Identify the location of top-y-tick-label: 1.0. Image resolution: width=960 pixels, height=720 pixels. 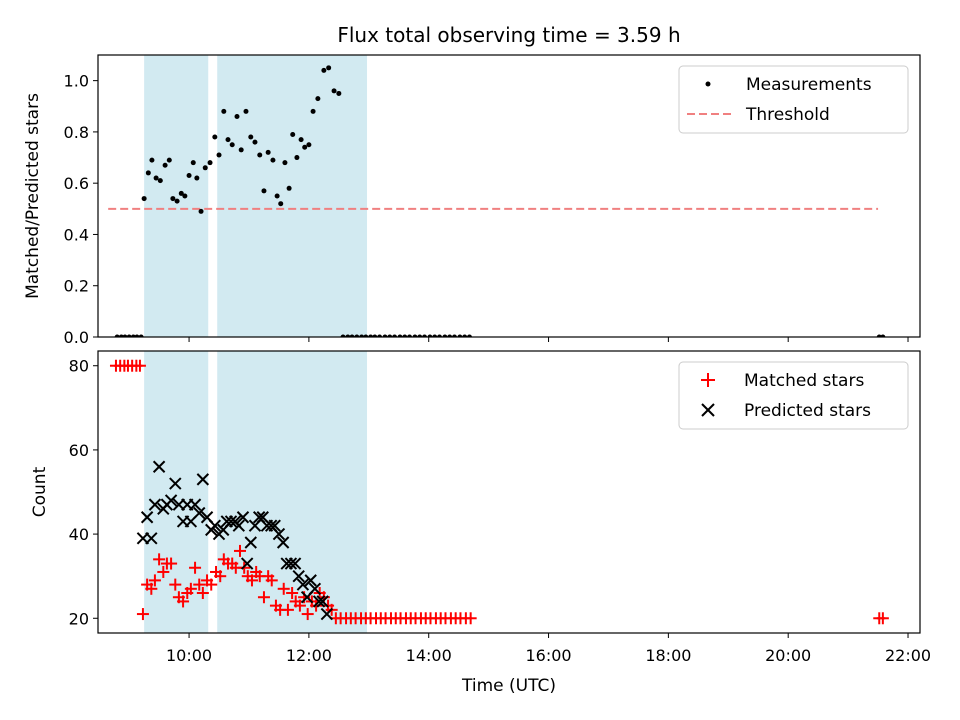
(76, 81).